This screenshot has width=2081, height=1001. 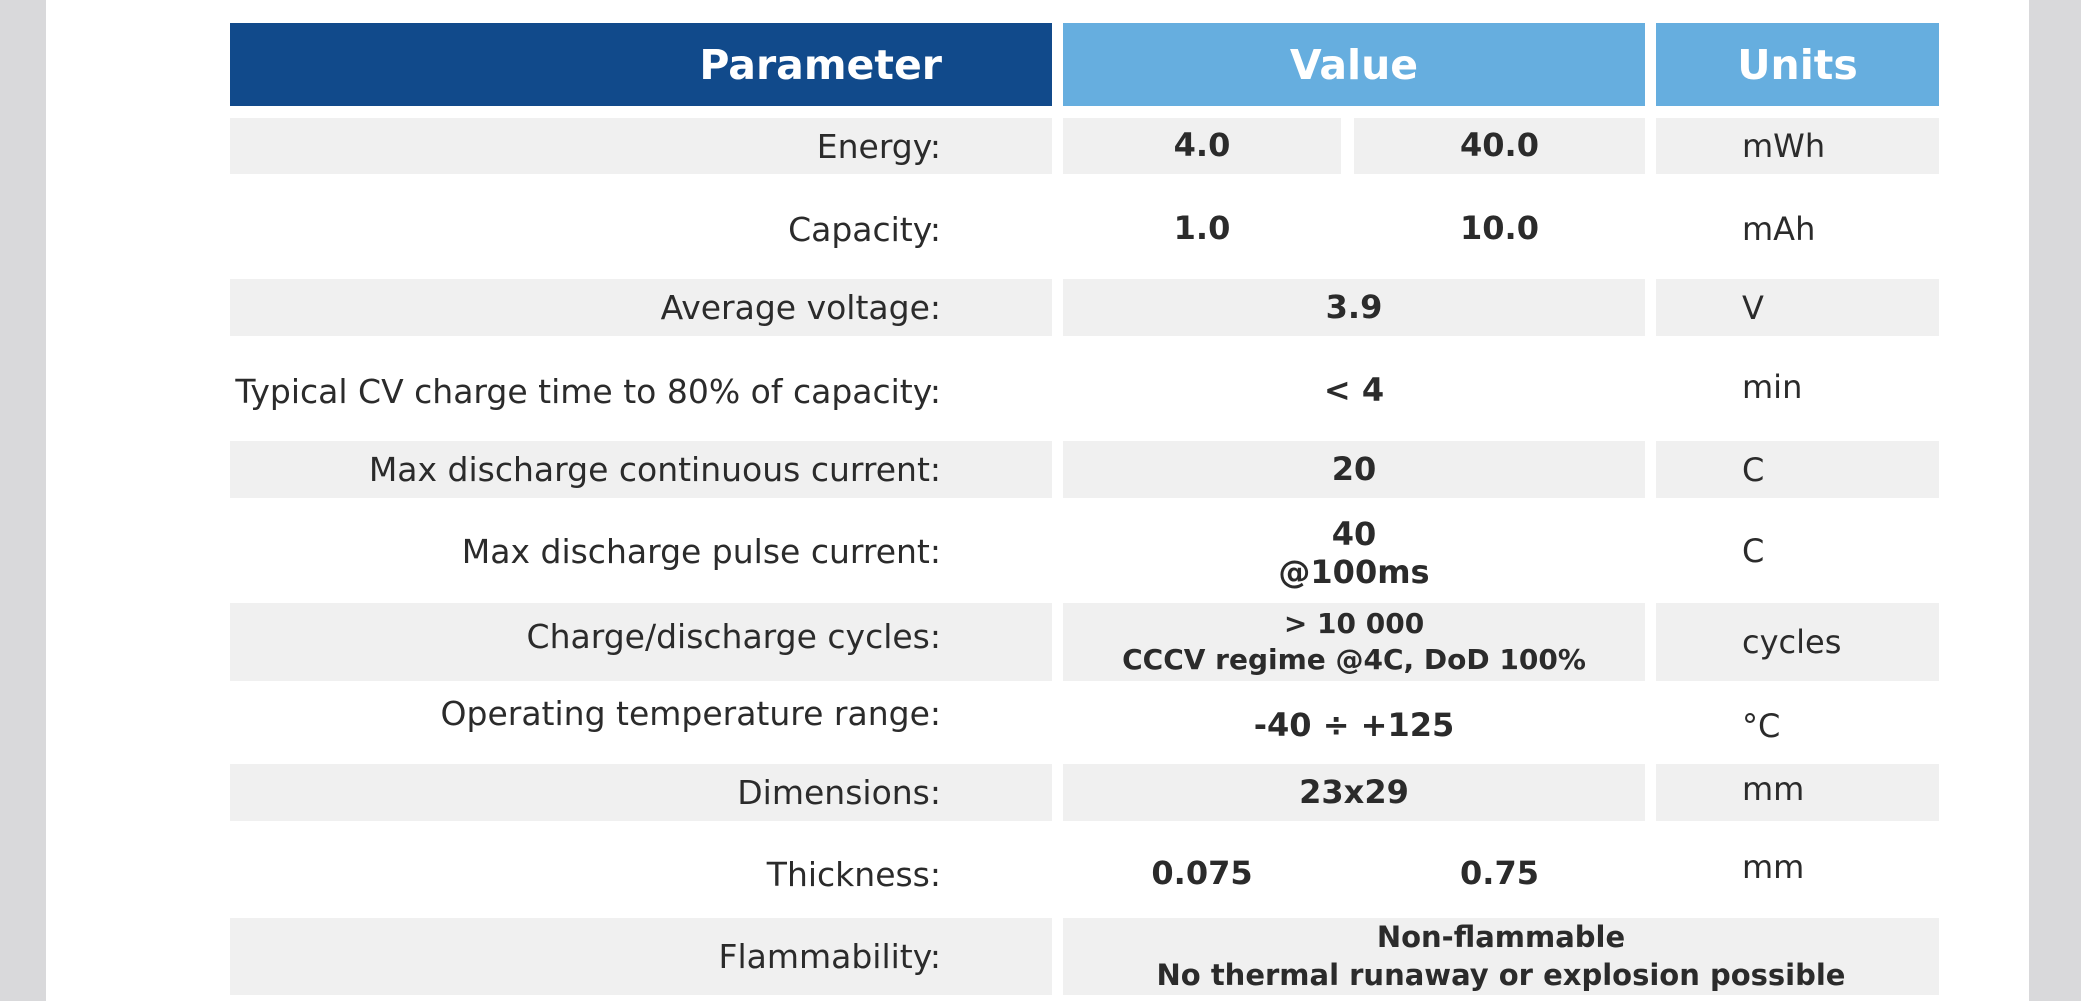 I want to click on row-charge-time-unit: min, so click(x=1772, y=387).